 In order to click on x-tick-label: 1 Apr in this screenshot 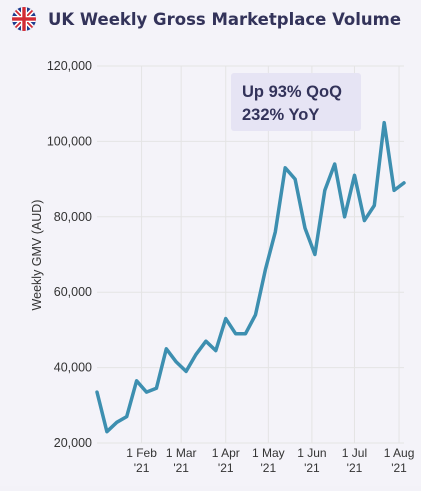, I will do `click(226, 453)`.